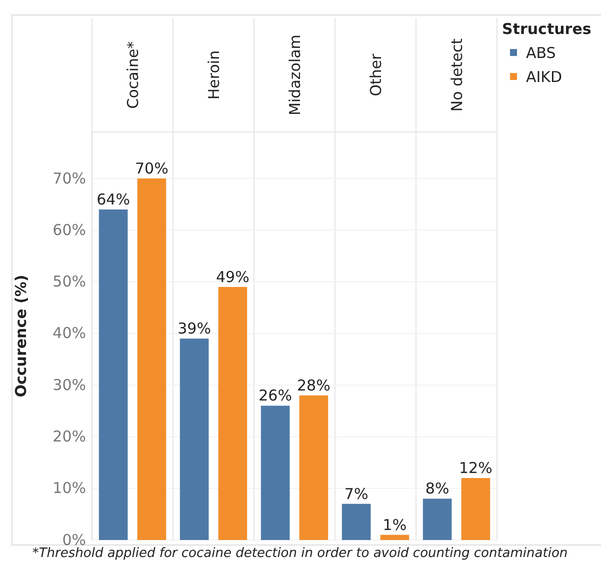  What do you see at coordinates (213, 75) in the screenshot?
I see `x-tick-label: Heroin` at bounding box center [213, 75].